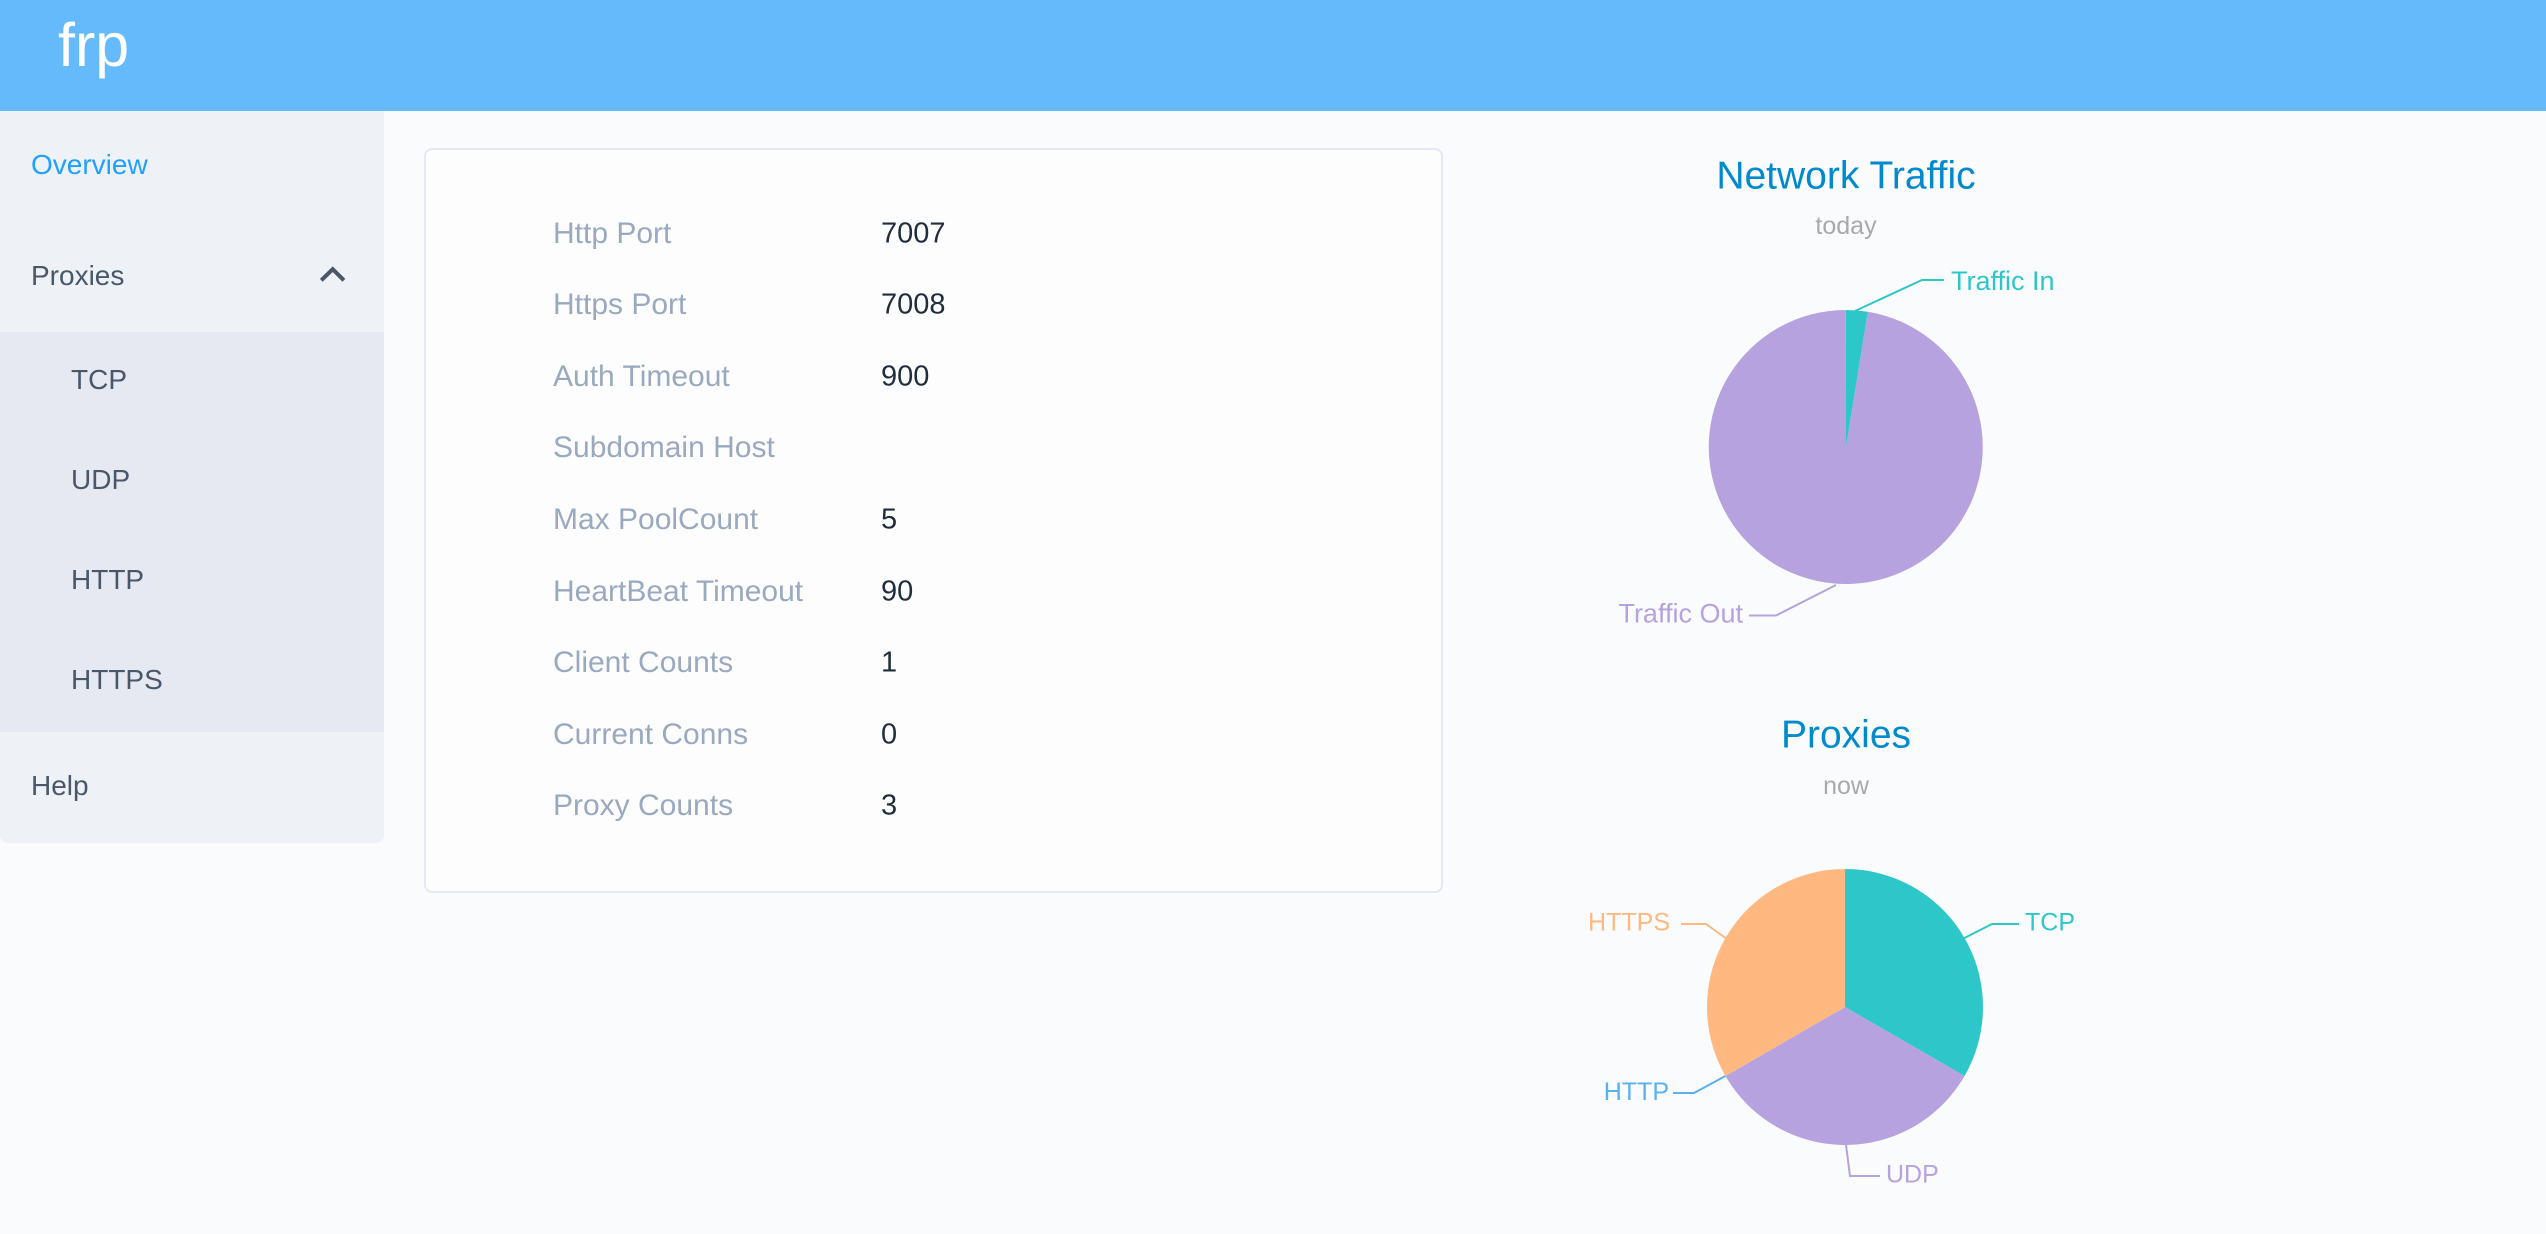 The width and height of the screenshot is (2546, 1234). Describe the element at coordinates (1846, 735) in the screenshot. I see `svg-text: Proxies` at that location.